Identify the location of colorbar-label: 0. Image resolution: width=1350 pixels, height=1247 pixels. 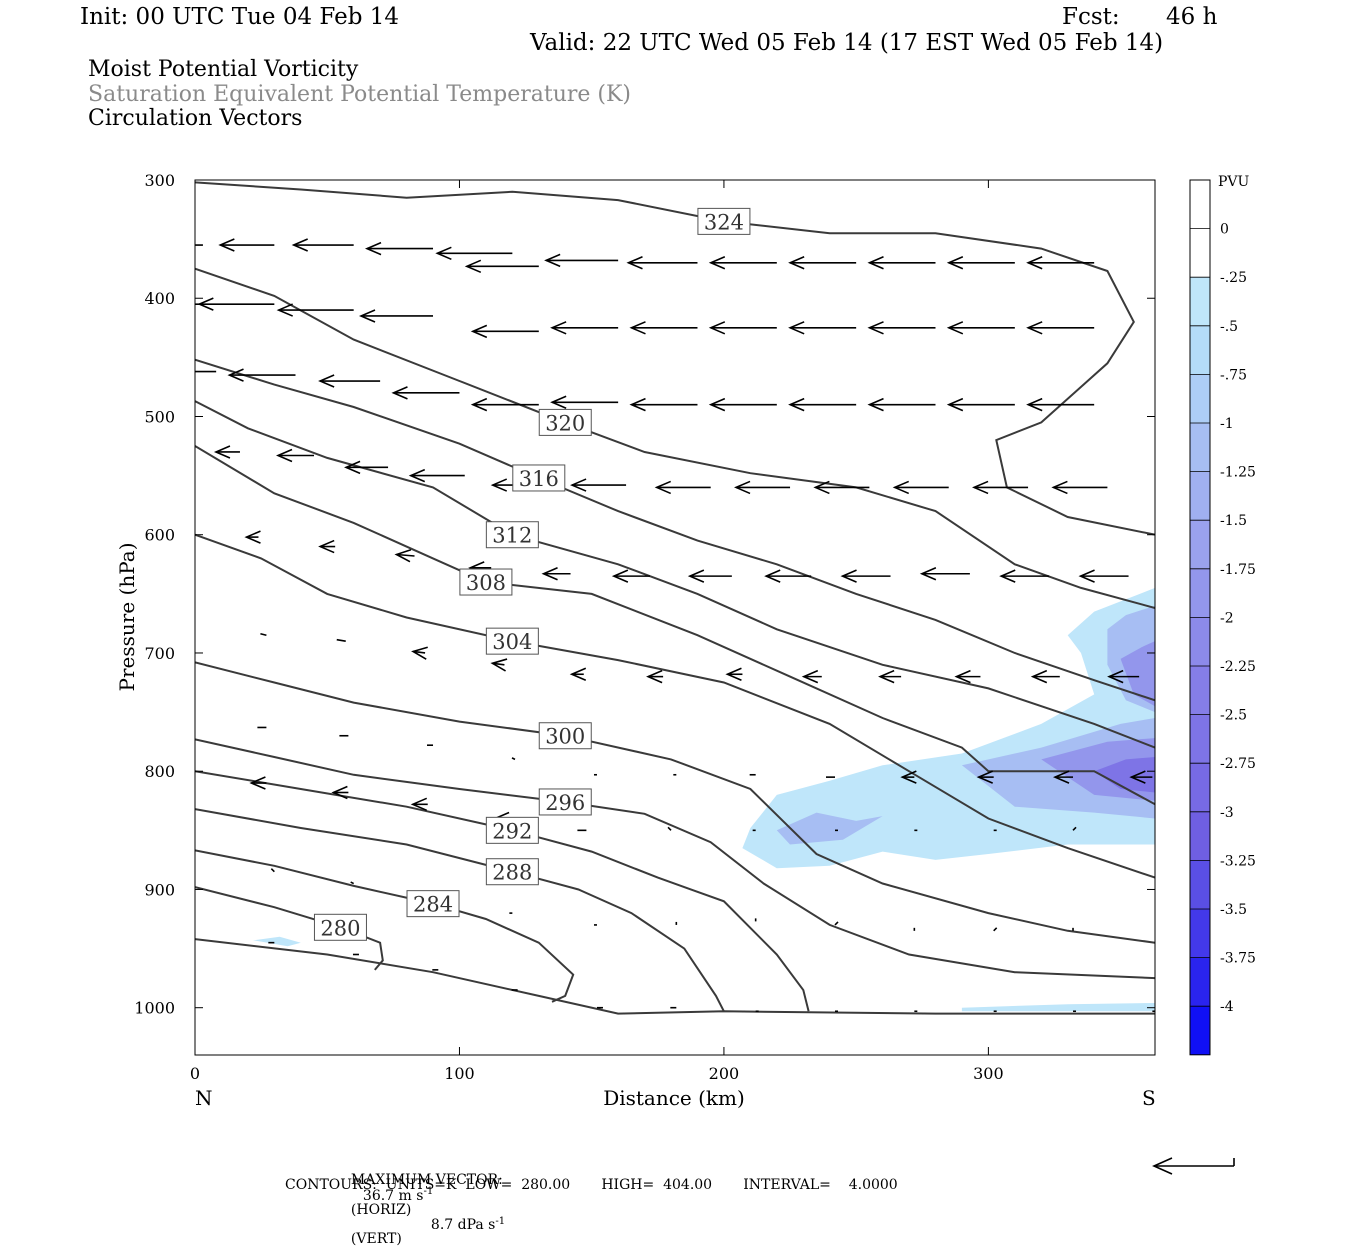
(1224, 230).